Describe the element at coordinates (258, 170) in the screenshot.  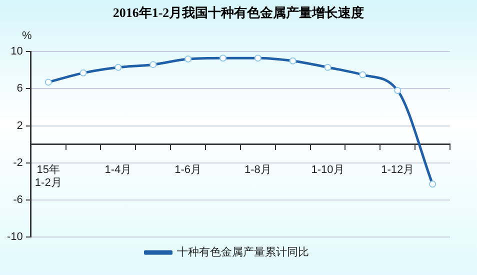
I see `x-tick-label: 1-8月` at that location.